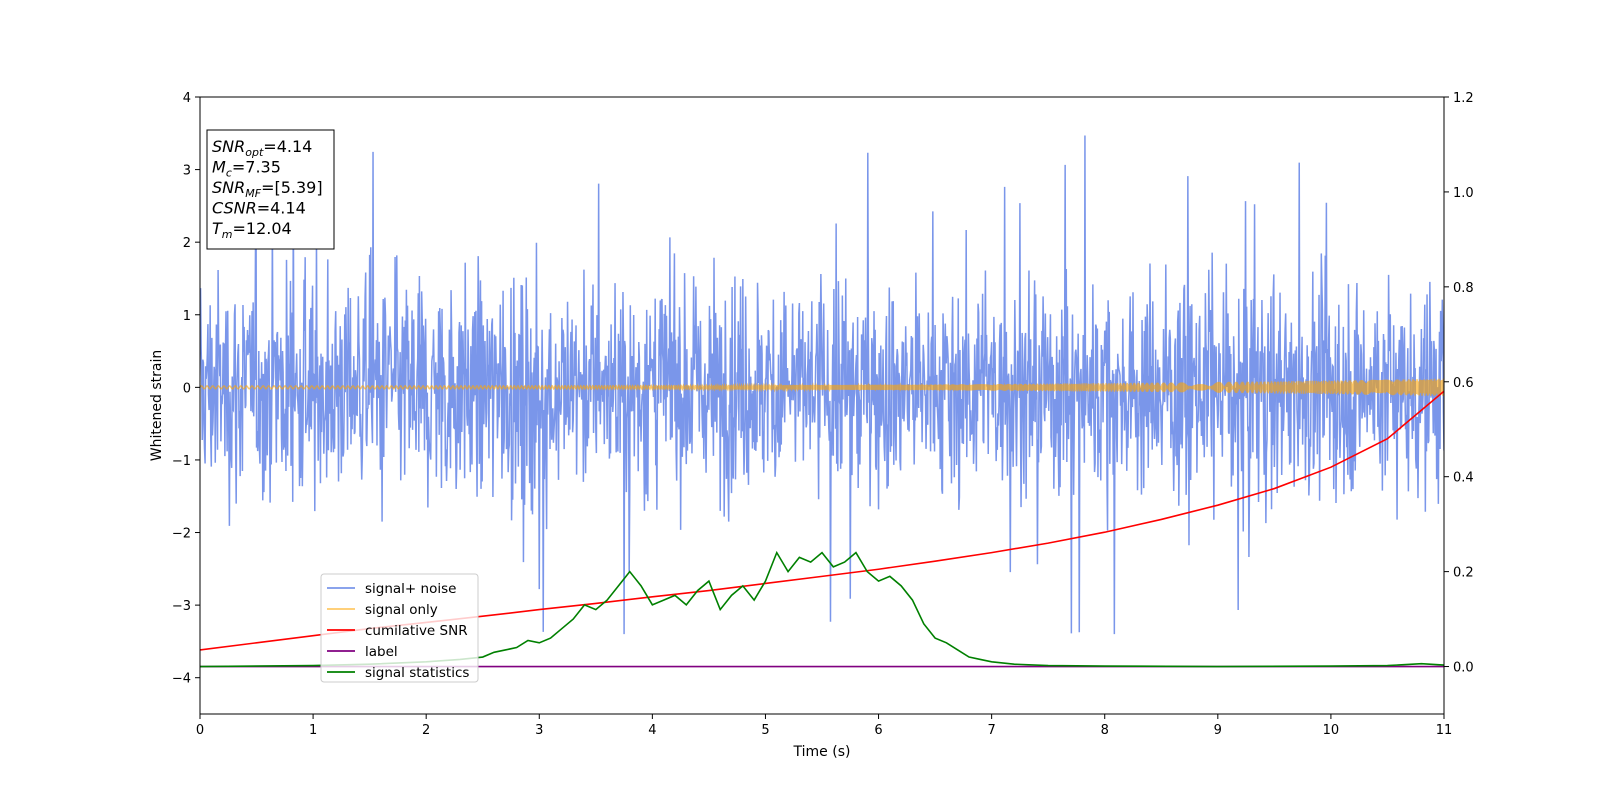  What do you see at coordinates (652, 730) in the screenshot?
I see `x-tick-label: 4` at bounding box center [652, 730].